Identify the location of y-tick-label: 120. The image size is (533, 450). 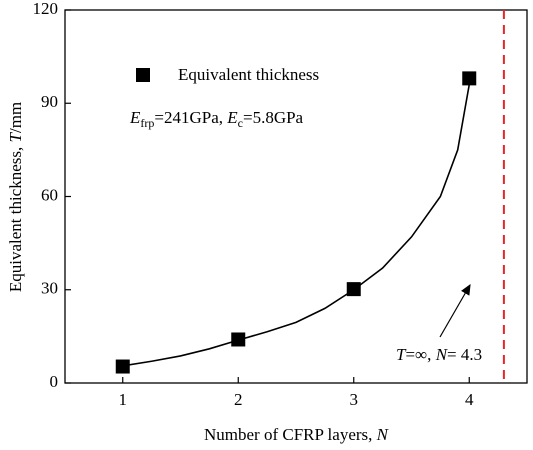
(46, 9).